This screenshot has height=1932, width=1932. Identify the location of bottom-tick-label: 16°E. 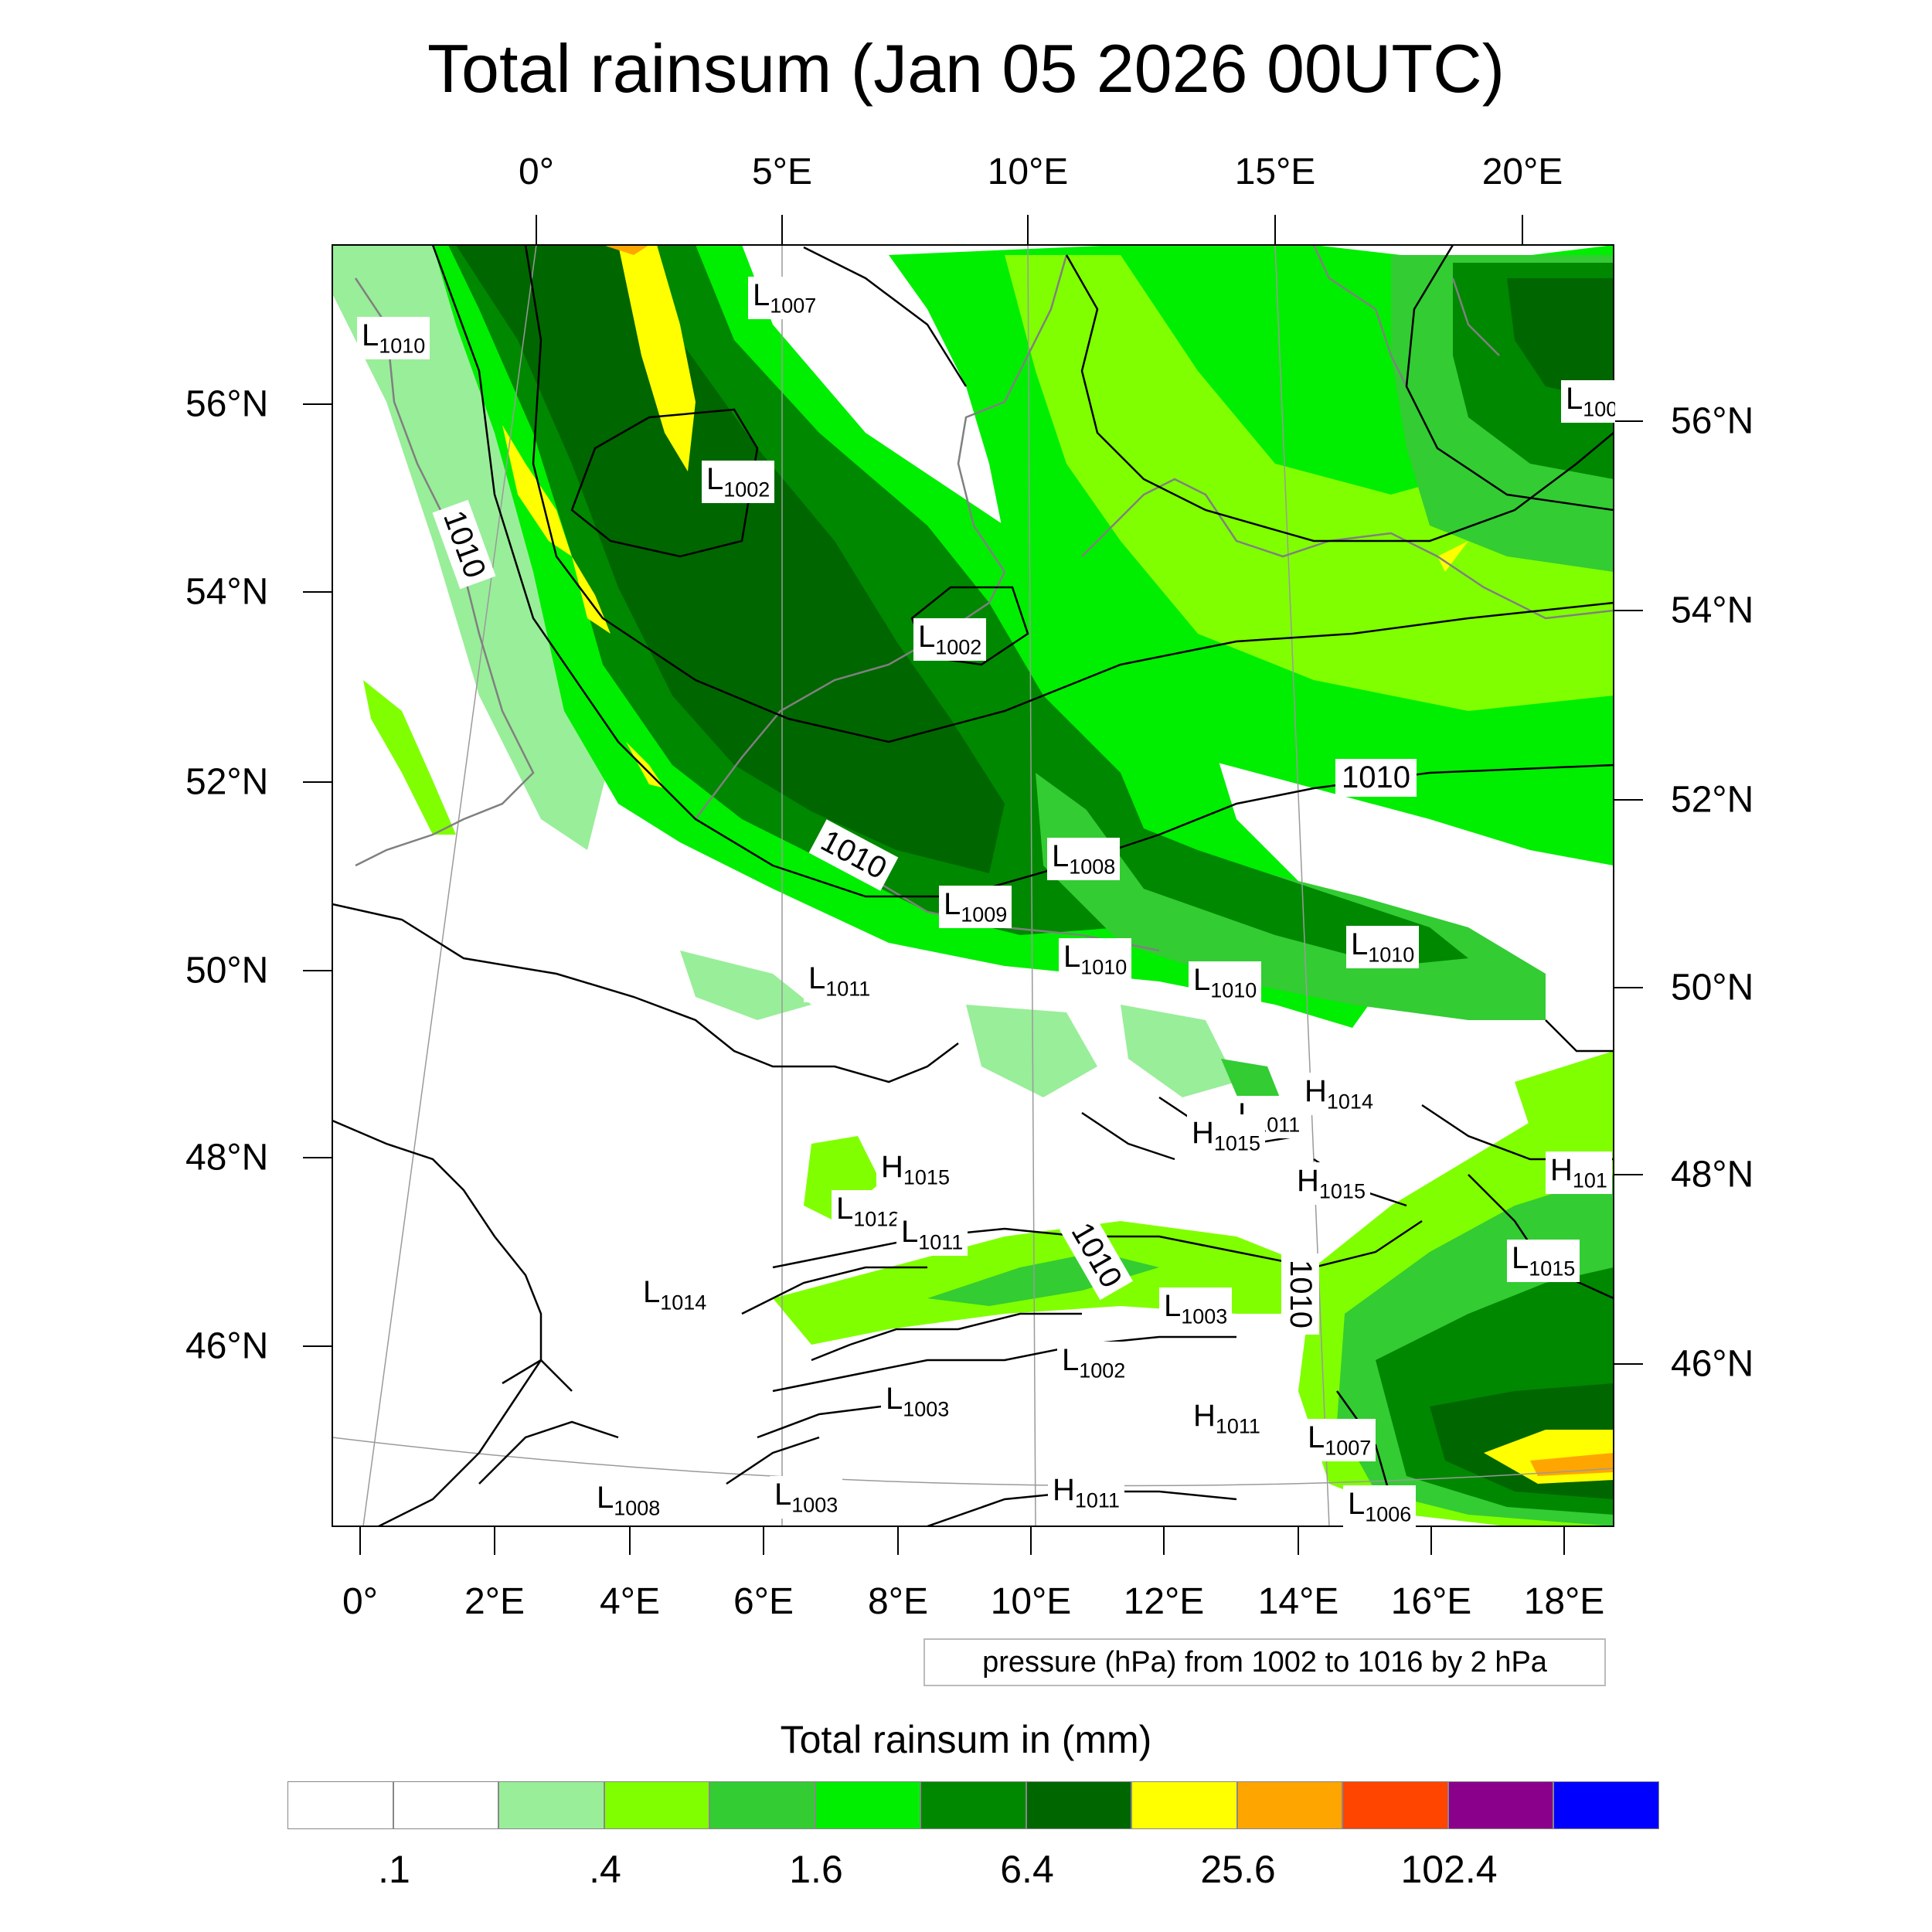
(1431, 1601).